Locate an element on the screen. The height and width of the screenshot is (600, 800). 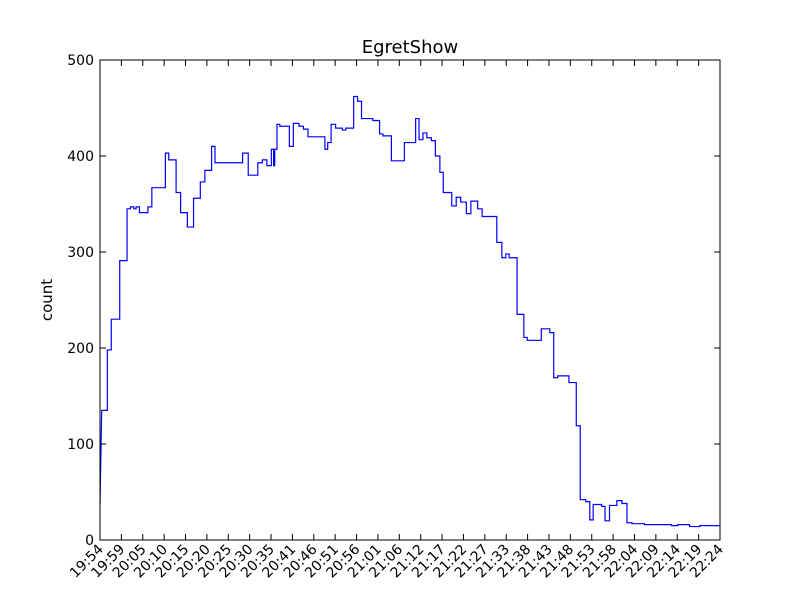
y-tick-label: 500 is located at coordinates (80, 61).